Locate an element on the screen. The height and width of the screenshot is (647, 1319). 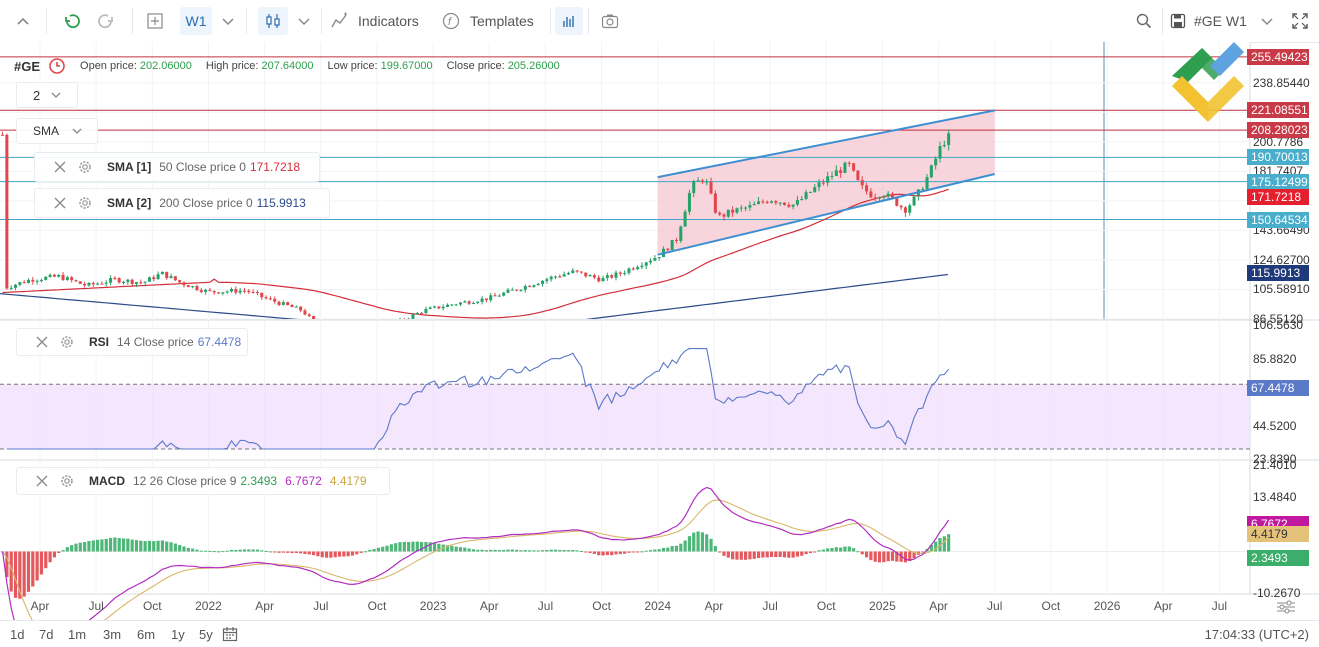
search-icon is located at coordinates (1144, 21).